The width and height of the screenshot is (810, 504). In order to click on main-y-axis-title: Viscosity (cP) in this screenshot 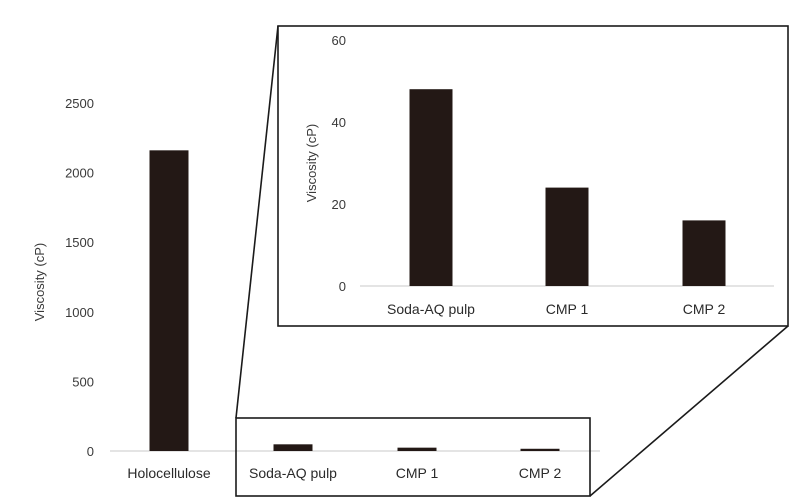, I will do `click(39, 282)`.